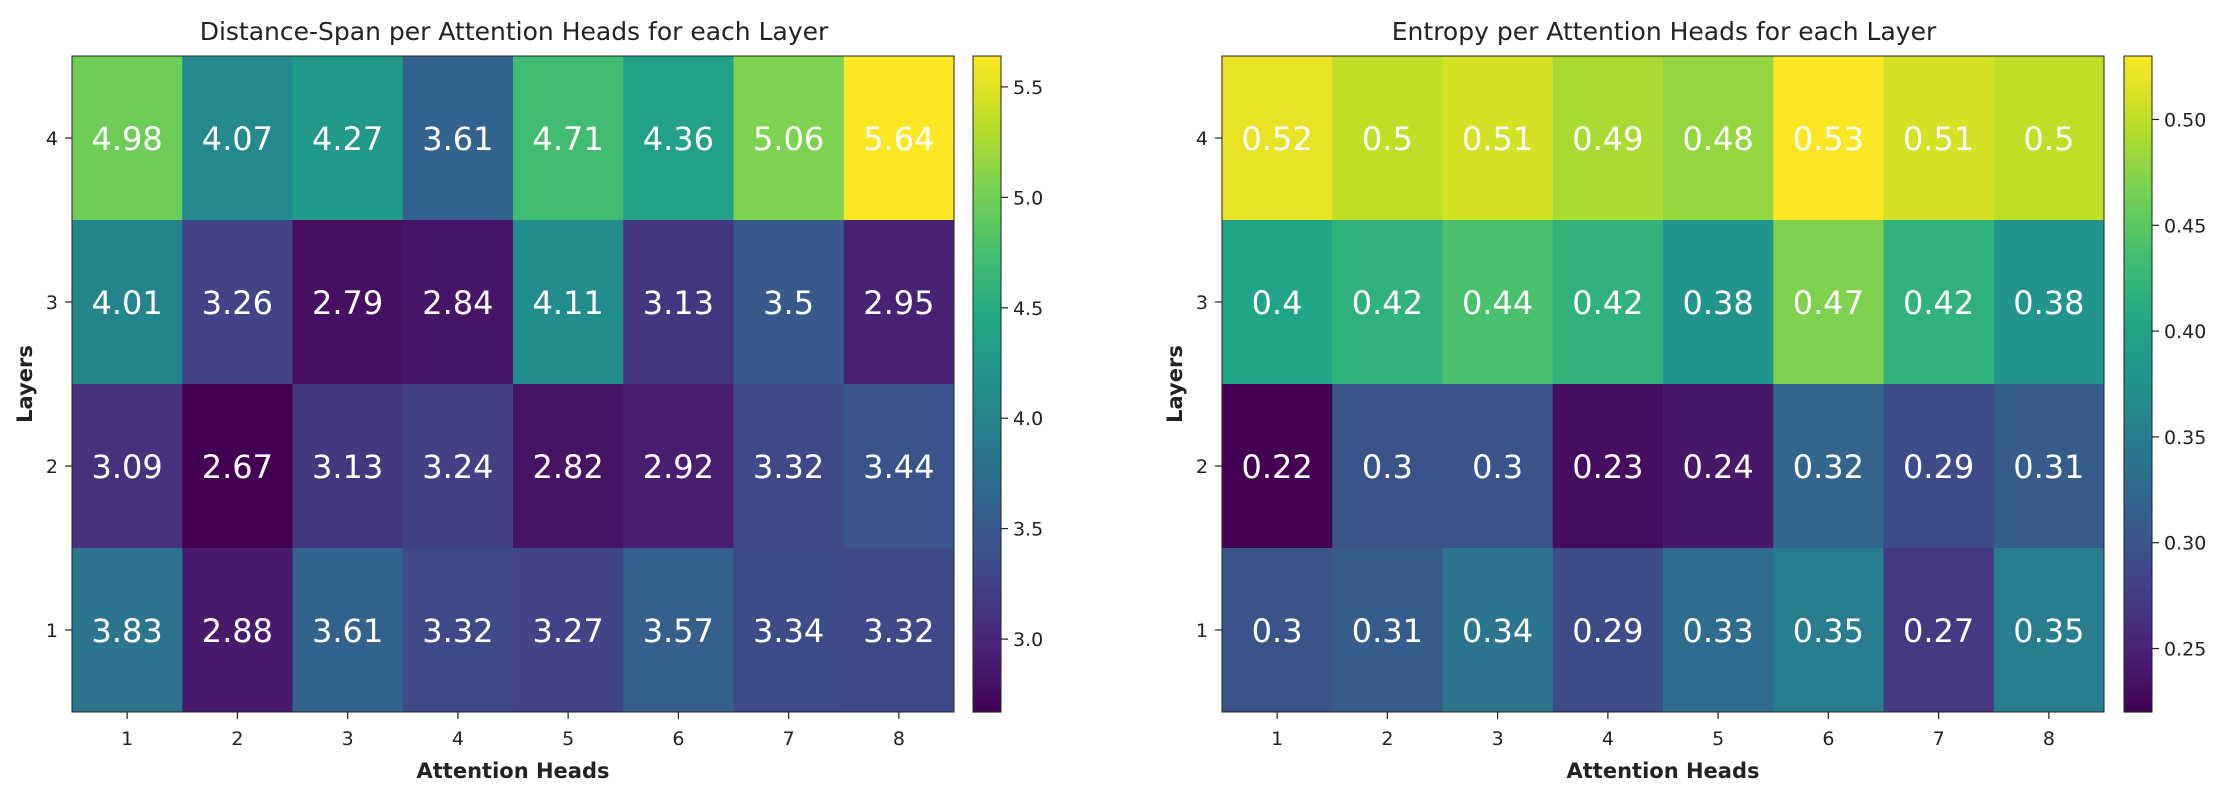 The image size is (2218, 794). I want to click on cell-value-label: 3.5, so click(788, 303).